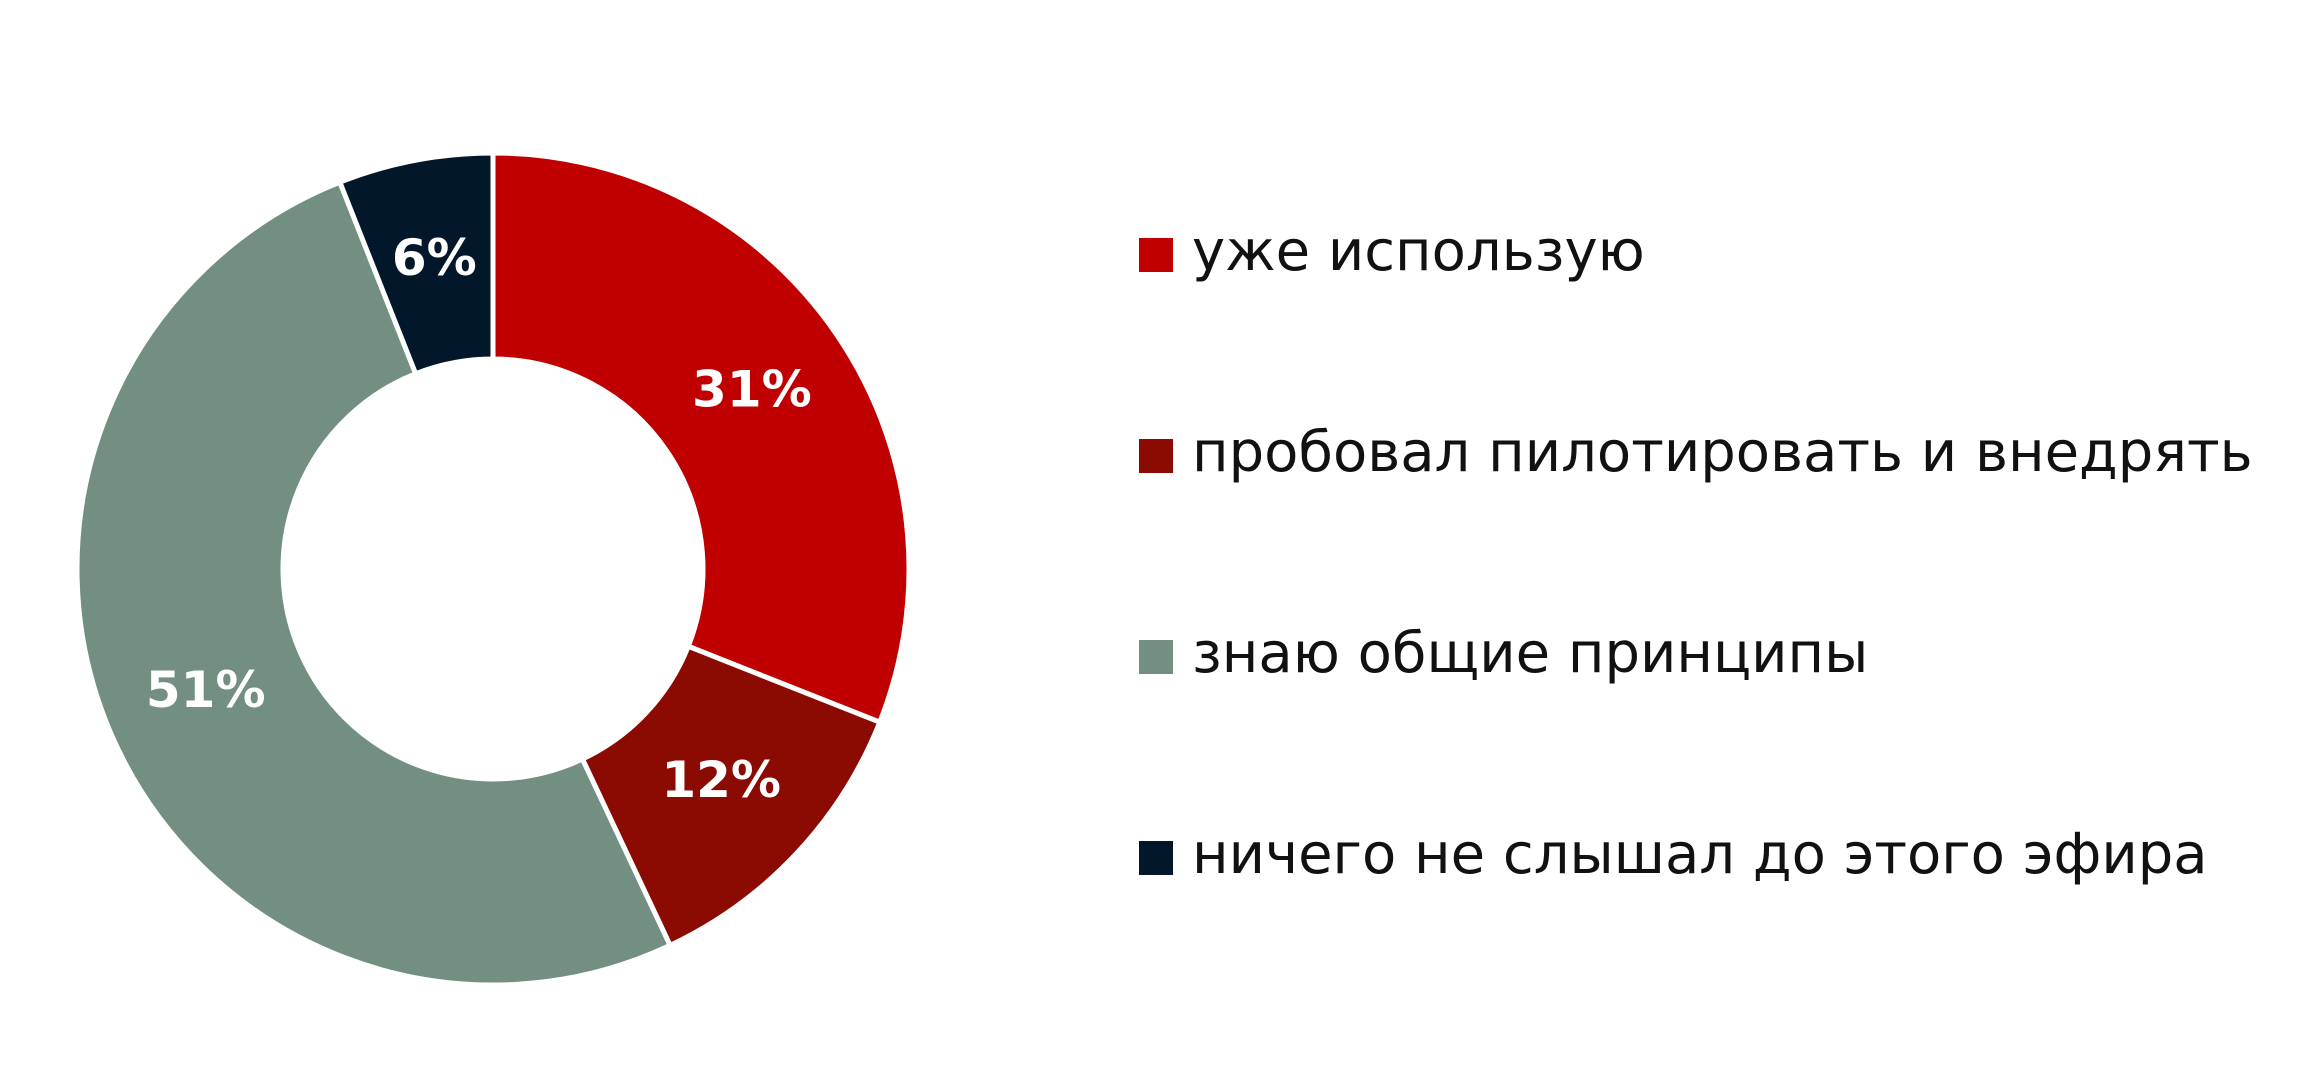 The height and width of the screenshot is (1088, 2310). Describe the element at coordinates (752, 390) in the screenshot. I see `value-label: 31%` at that location.